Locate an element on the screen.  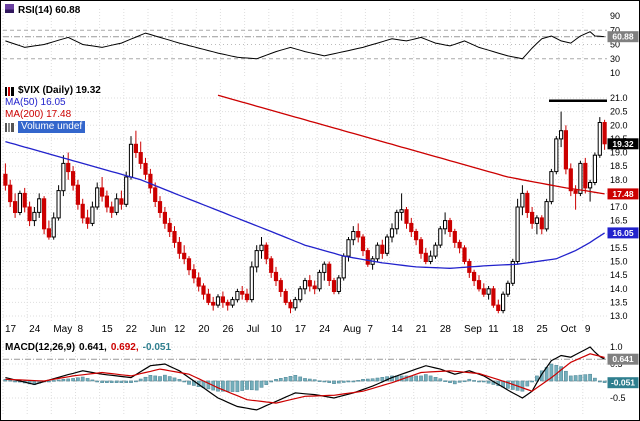
x-axis-label: 12 is located at coordinates (180, 329).